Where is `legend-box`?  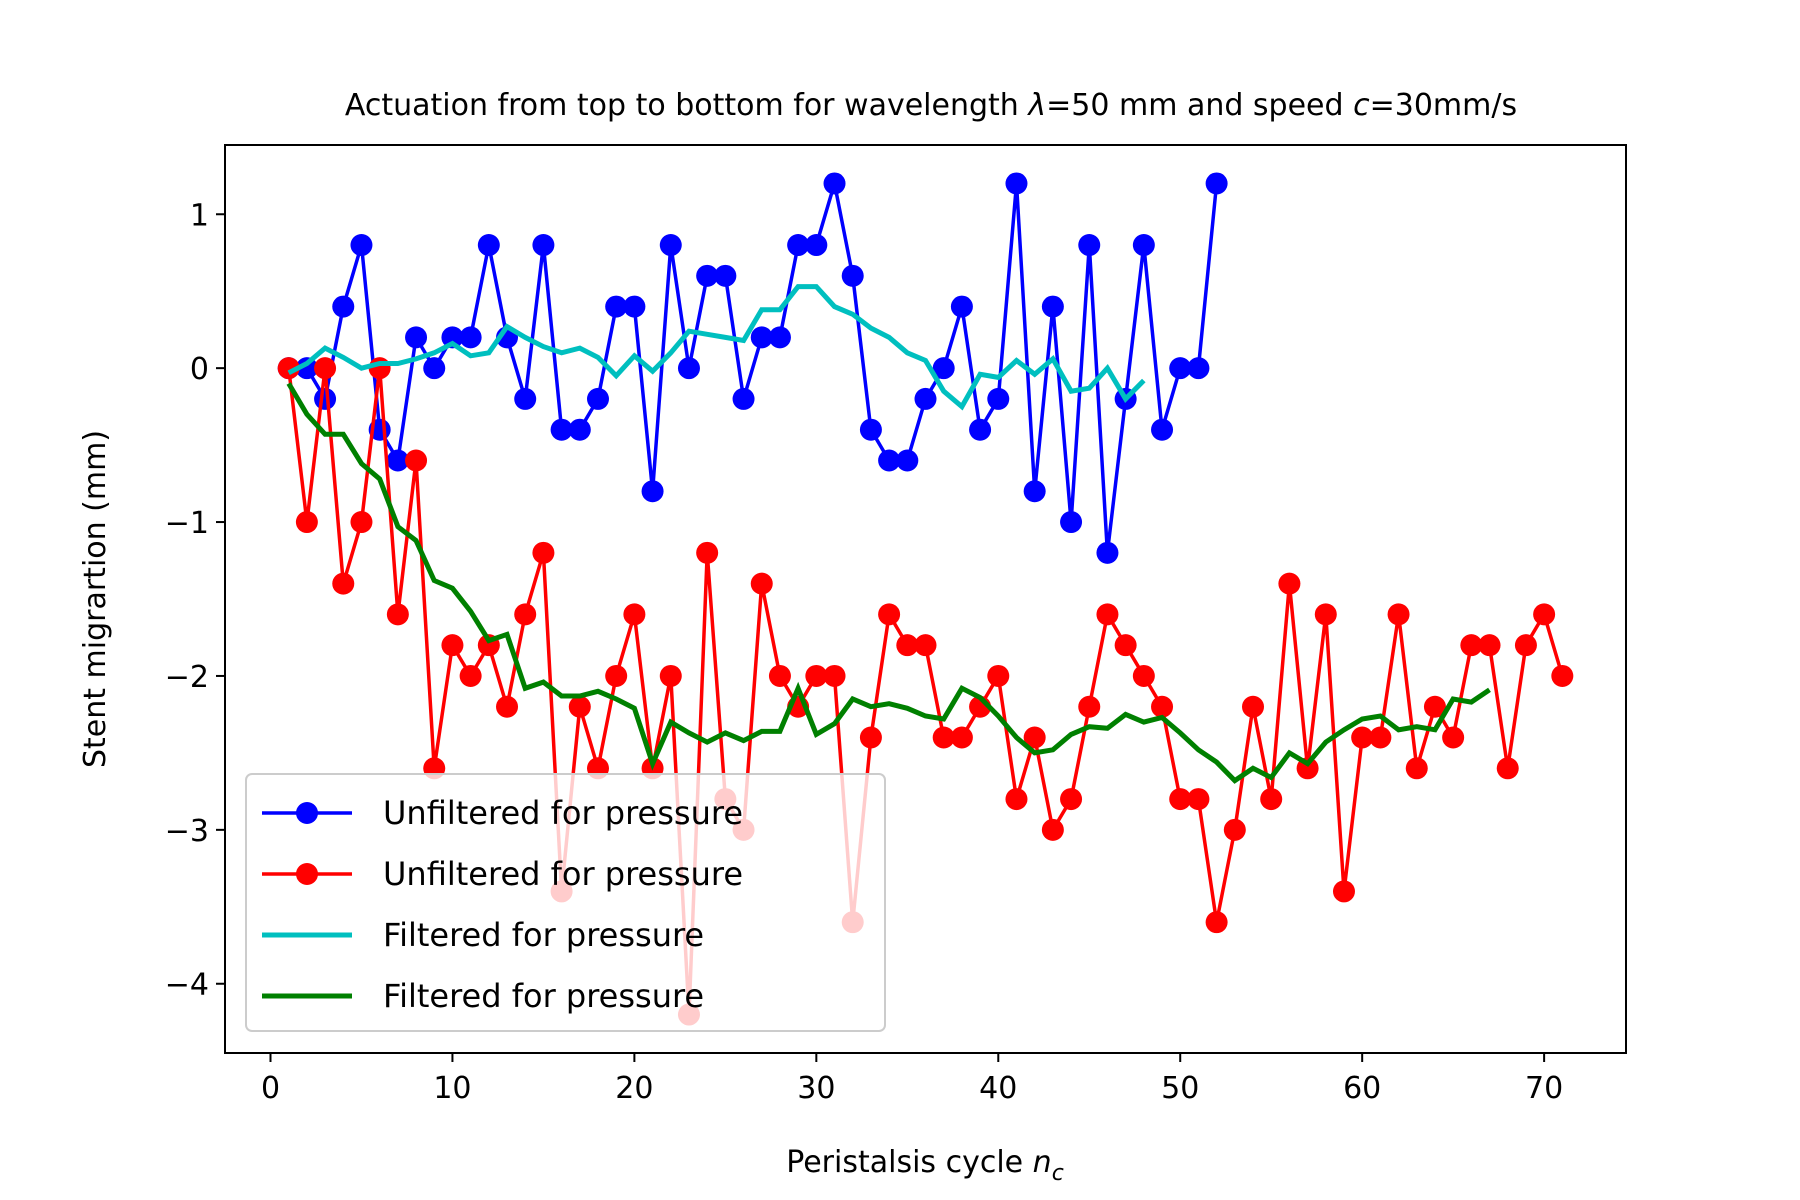 legend-box is located at coordinates (565, 902).